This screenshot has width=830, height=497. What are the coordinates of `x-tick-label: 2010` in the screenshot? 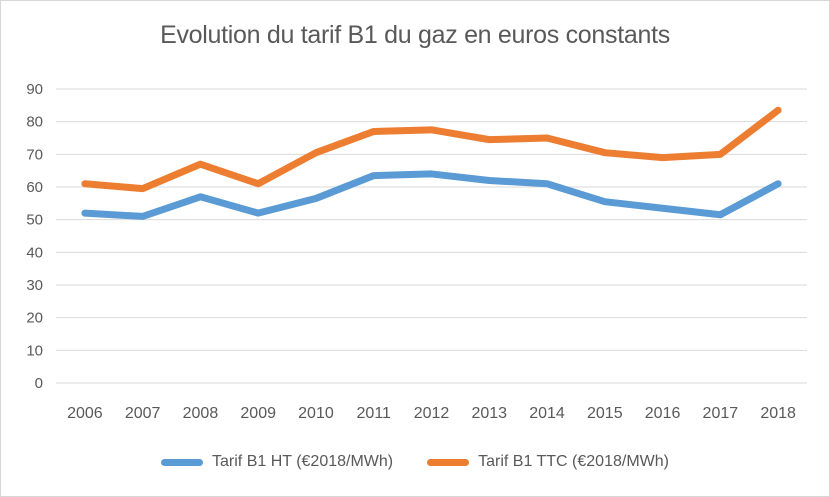 It's located at (316, 413).